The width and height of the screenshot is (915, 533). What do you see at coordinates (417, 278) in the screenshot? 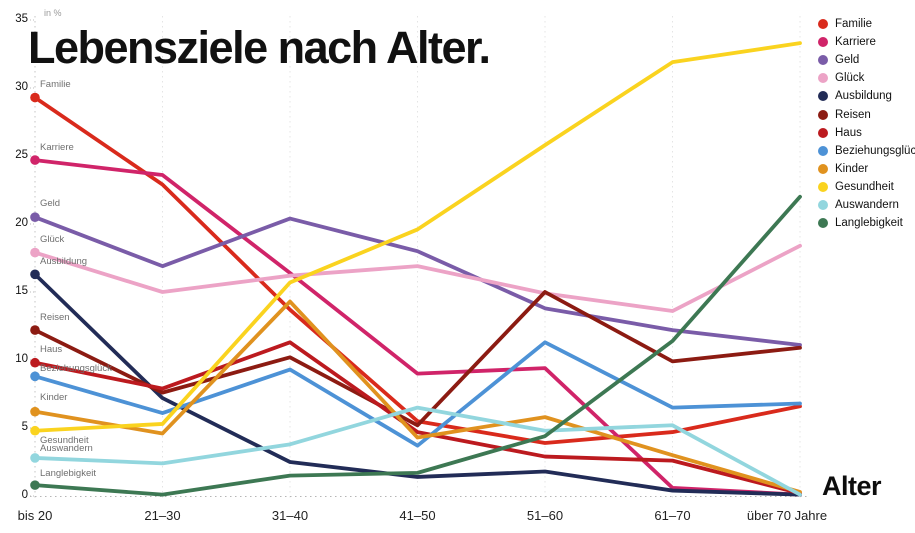
I see `line-Glück` at bounding box center [417, 278].